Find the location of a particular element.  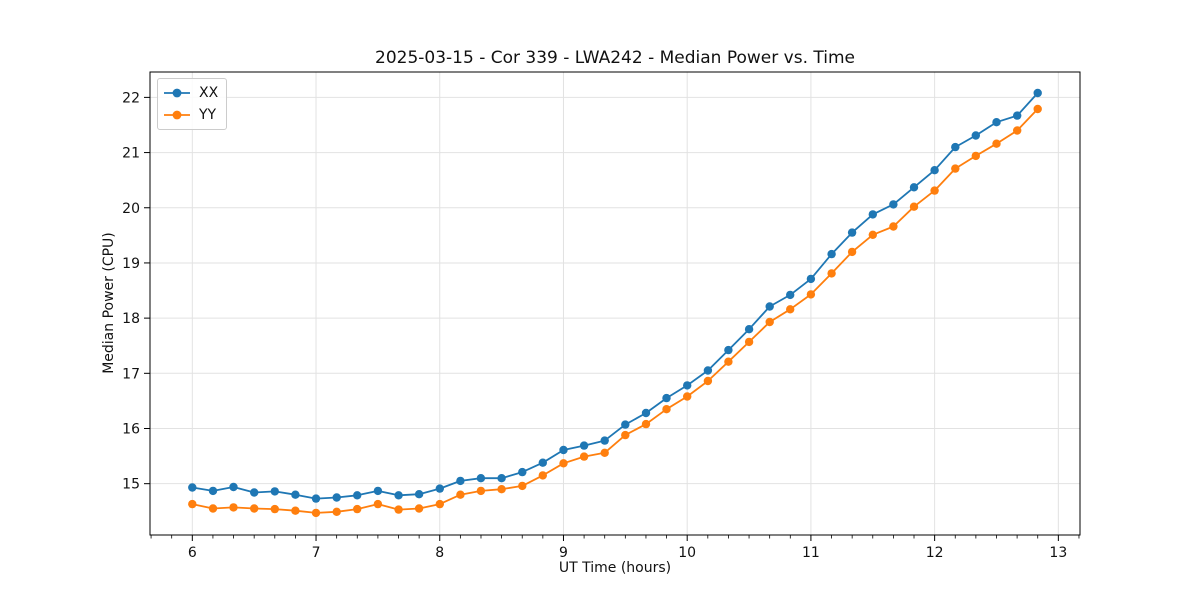

svg-text: 7 is located at coordinates (316, 553).